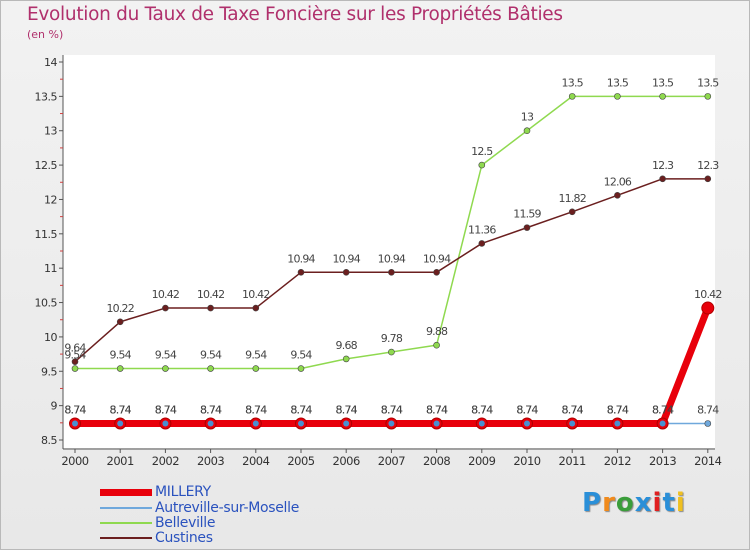 The height and width of the screenshot is (550, 750). Describe the element at coordinates (45, 34) in the screenshot. I see `chart-unit-label: (en %)` at that location.